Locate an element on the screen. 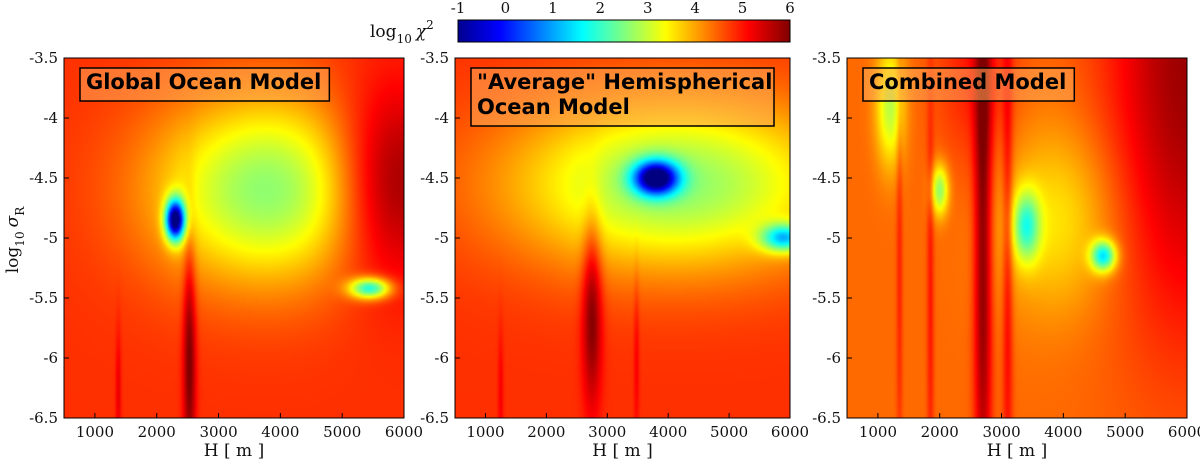 This screenshot has width=1200, height=461. colorbar-gradient is located at coordinates (624, 31).